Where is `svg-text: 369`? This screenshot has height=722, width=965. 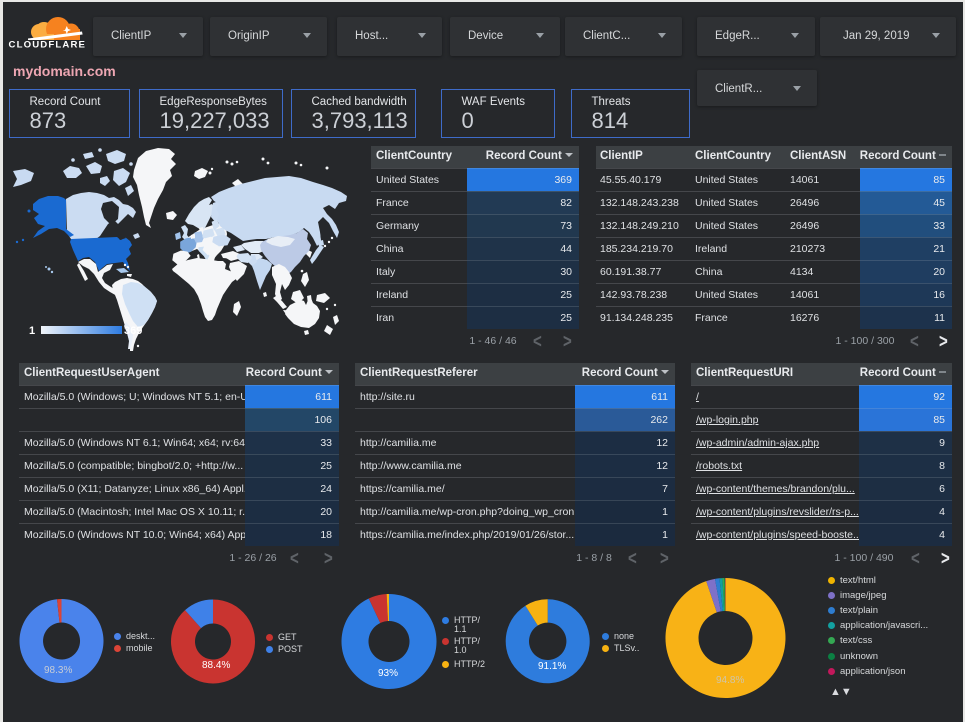 svg-text: 369 is located at coordinates (133, 331).